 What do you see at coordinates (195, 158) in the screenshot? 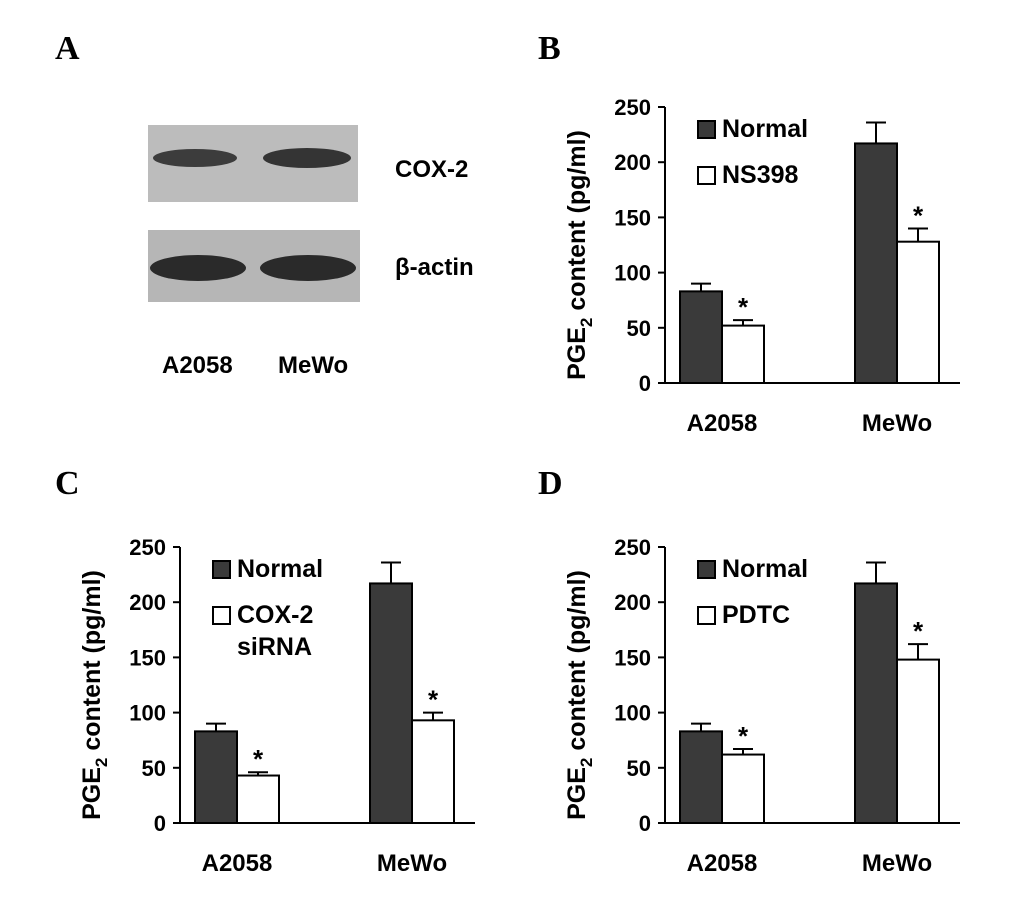
I see `band-cox2-a2058` at bounding box center [195, 158].